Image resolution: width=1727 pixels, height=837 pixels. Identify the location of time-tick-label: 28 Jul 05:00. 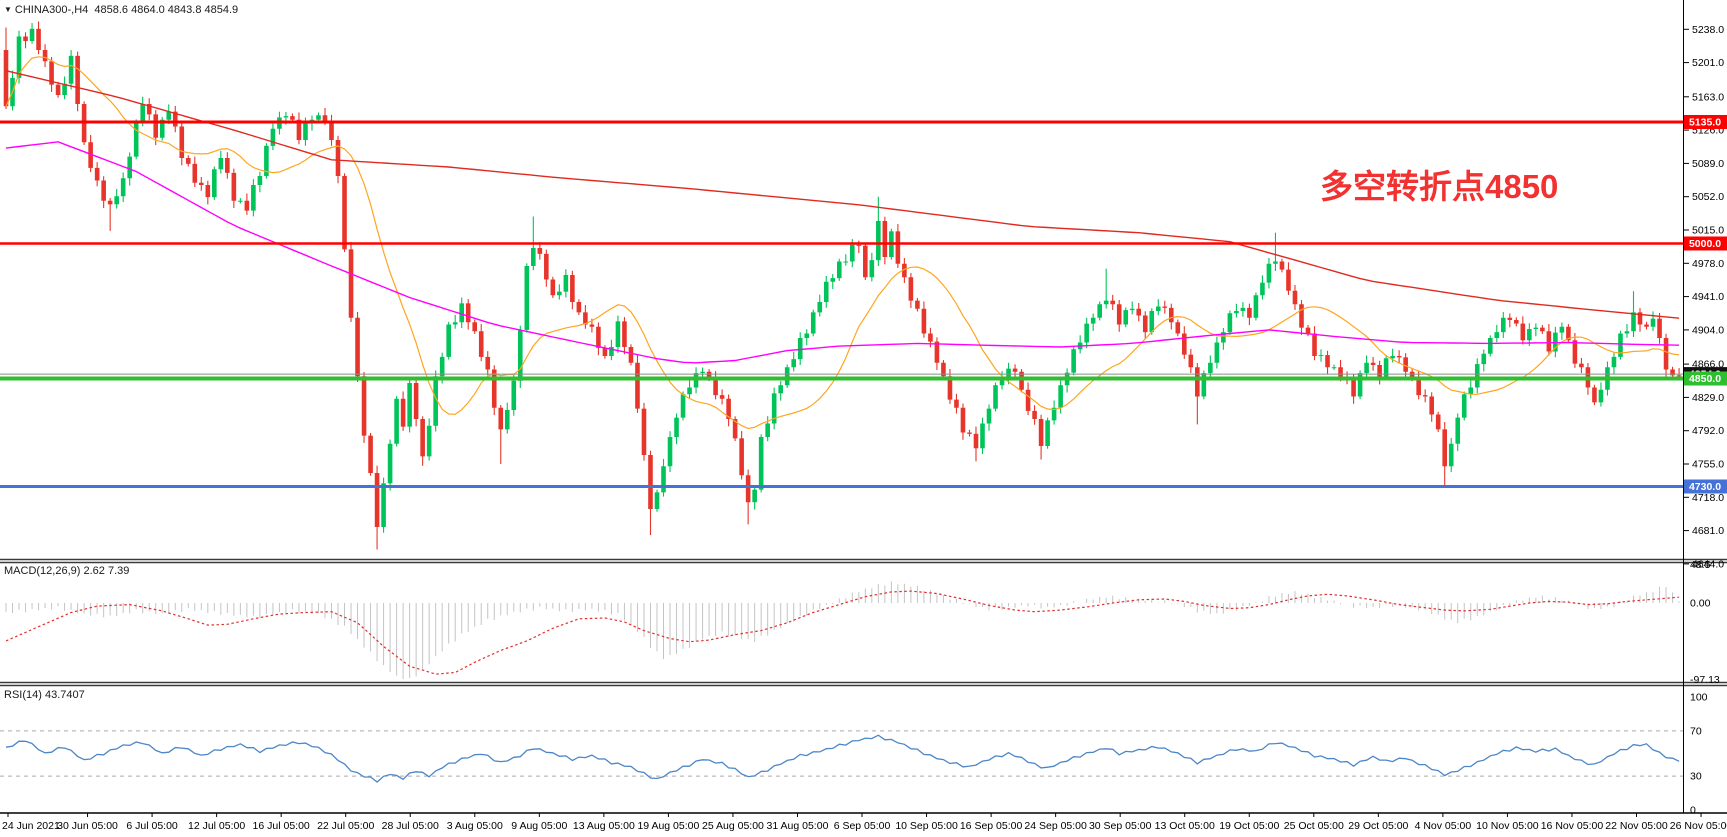
(410, 826).